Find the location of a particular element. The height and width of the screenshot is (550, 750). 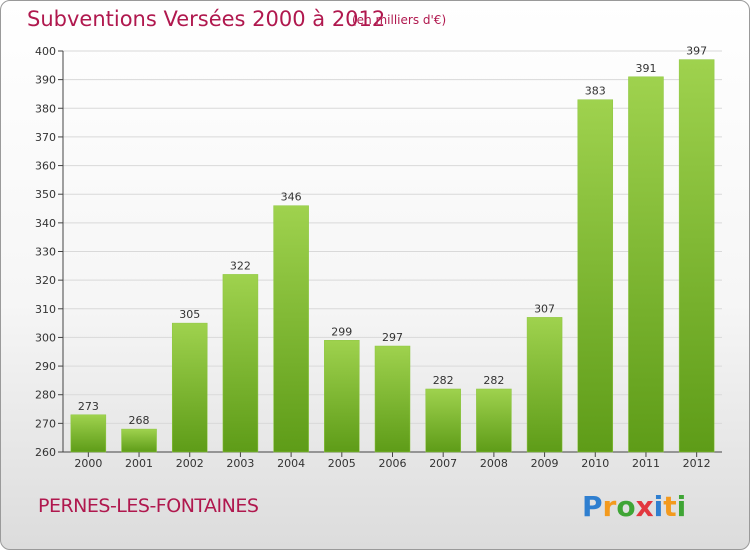

value-label: 273 is located at coordinates (88, 406).